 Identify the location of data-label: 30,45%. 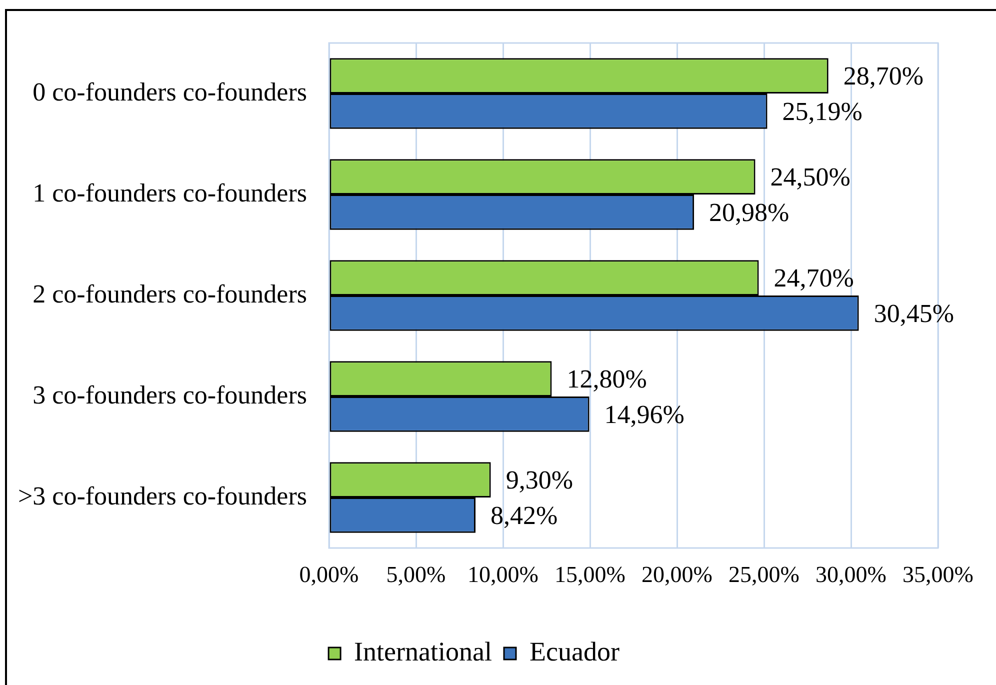
(914, 313).